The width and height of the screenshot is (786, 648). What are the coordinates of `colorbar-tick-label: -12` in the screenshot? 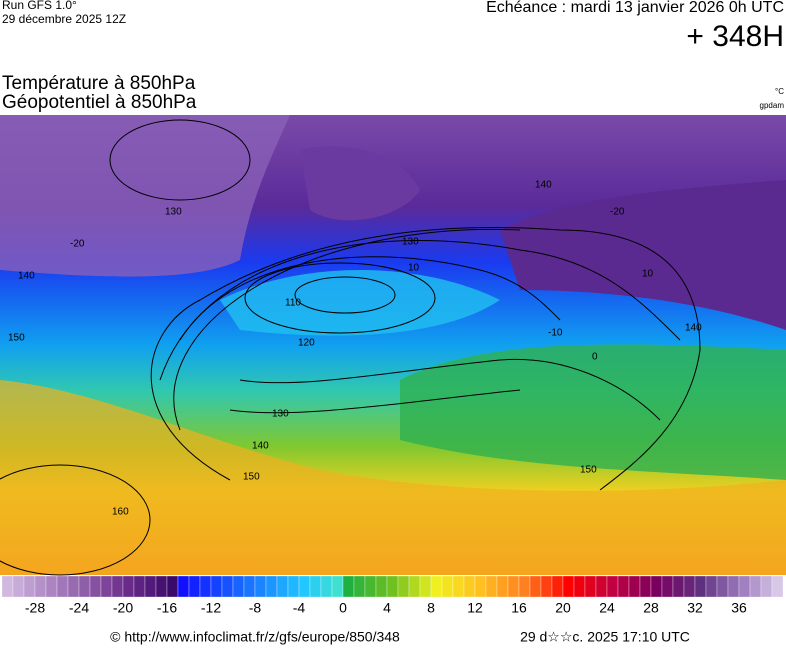 It's located at (211, 608).